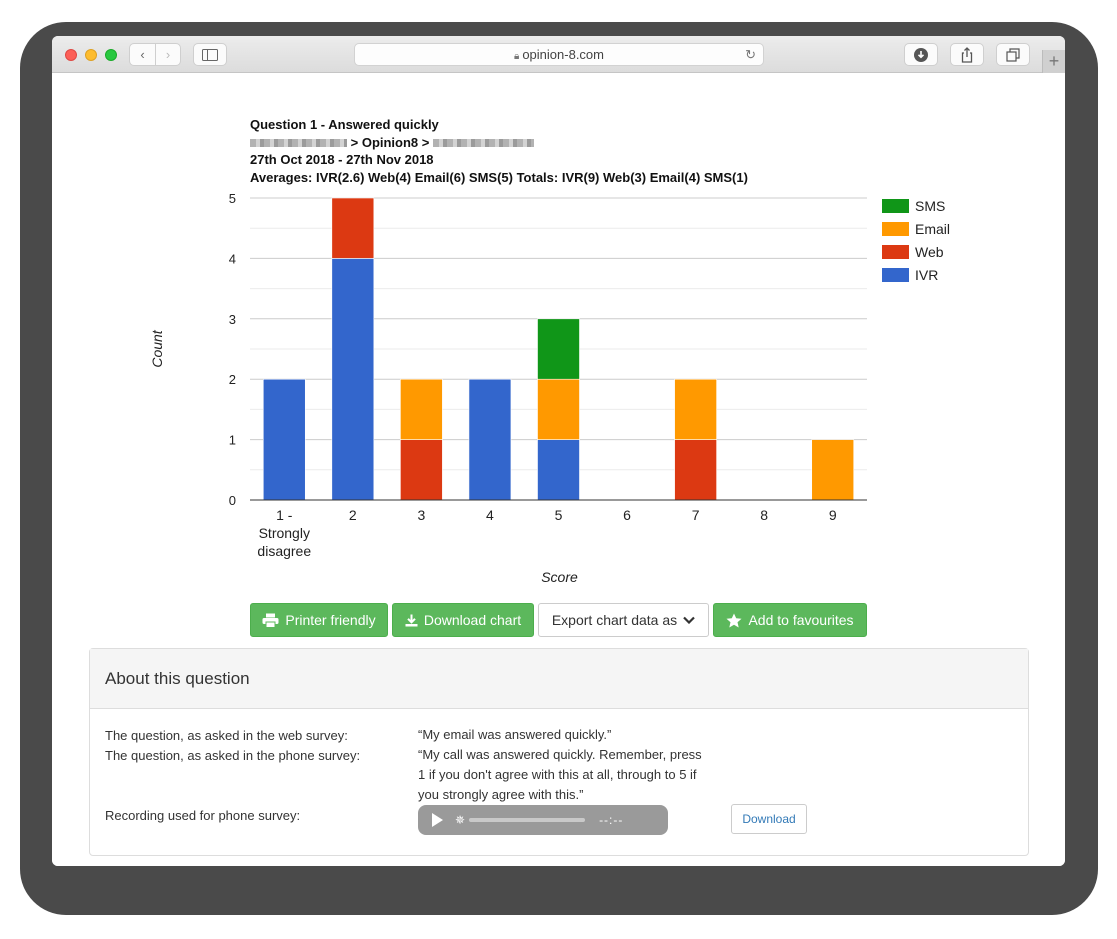 This screenshot has width=1117, height=939. Describe the element at coordinates (750, 54) in the screenshot. I see `reload-icon: ↻` at that location.